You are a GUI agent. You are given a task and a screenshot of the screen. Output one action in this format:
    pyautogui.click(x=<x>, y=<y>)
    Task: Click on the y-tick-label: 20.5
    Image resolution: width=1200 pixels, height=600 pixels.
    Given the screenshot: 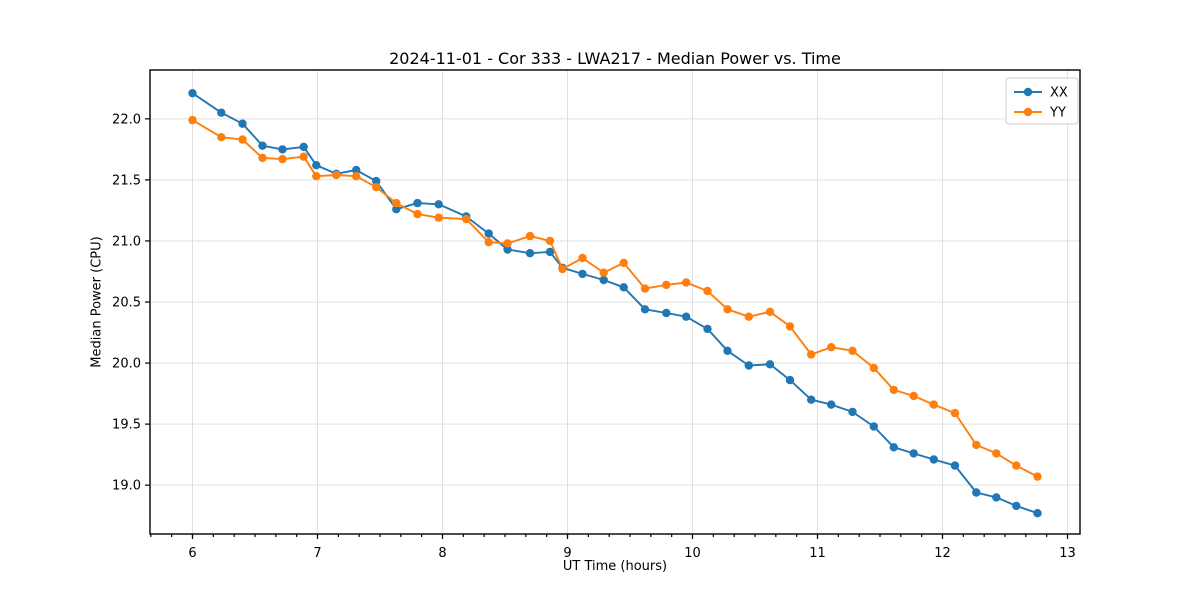 What is the action you would take?
    pyautogui.click(x=126, y=303)
    